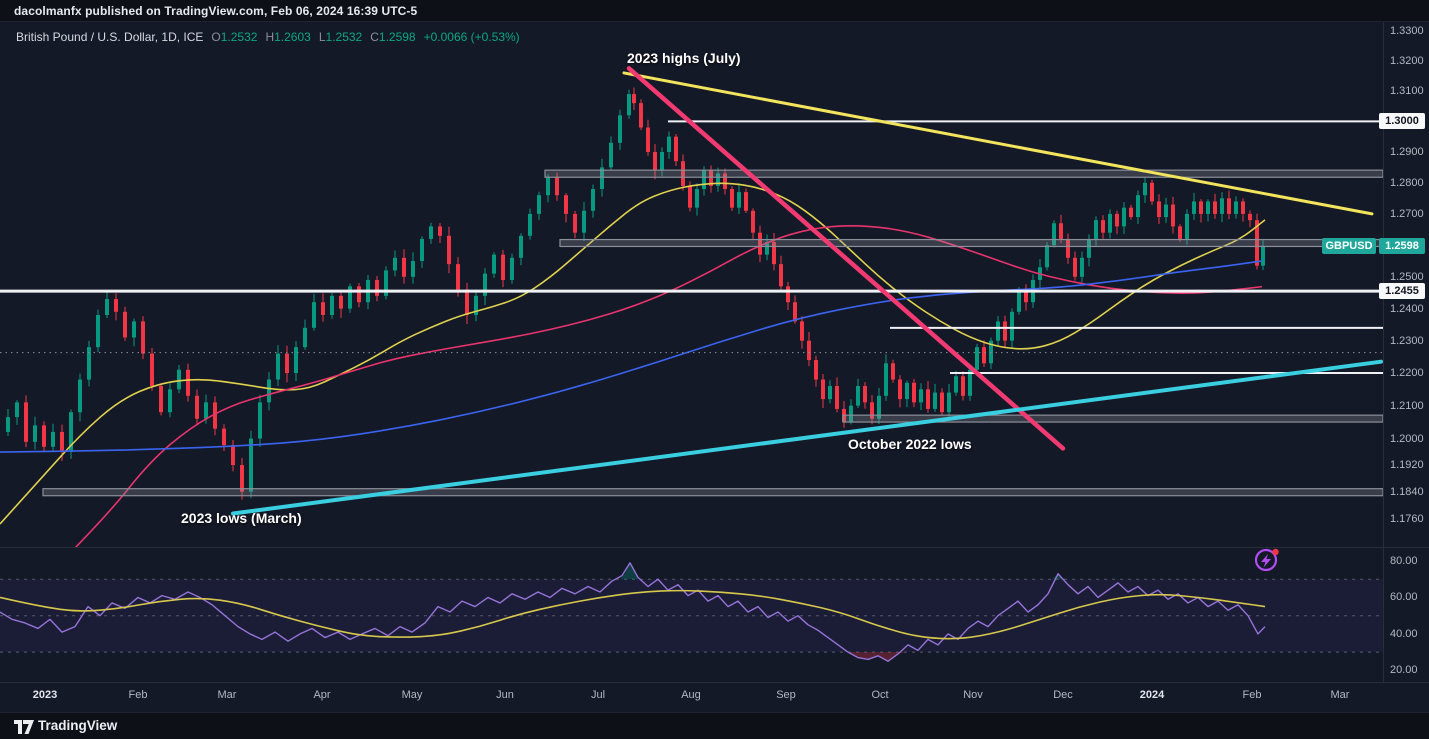  I want to click on tradingview-wordmark: TradingView, so click(78, 725).